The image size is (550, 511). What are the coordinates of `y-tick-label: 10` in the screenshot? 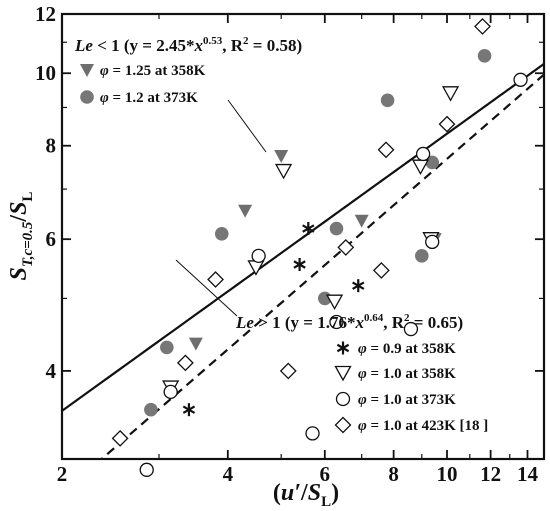 It's located at (45, 73).